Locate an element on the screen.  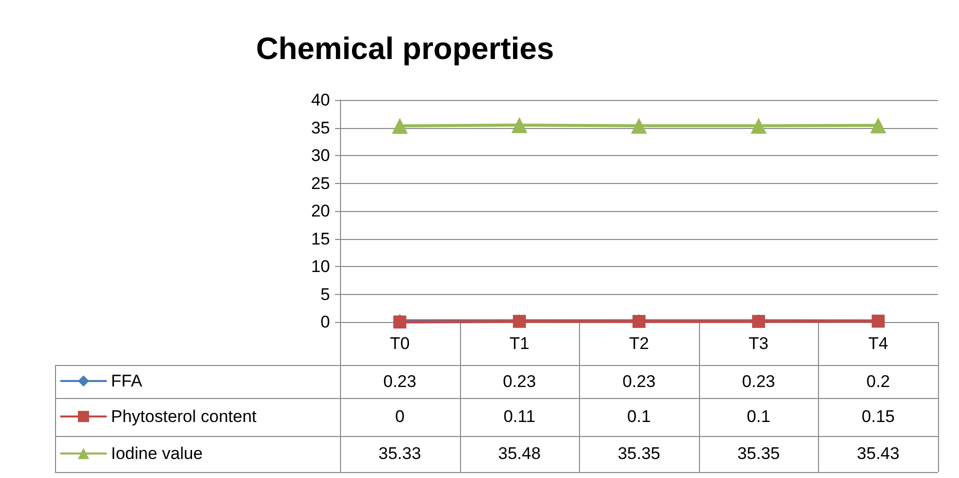
y-tick-label: 5 is located at coordinates (325, 294).